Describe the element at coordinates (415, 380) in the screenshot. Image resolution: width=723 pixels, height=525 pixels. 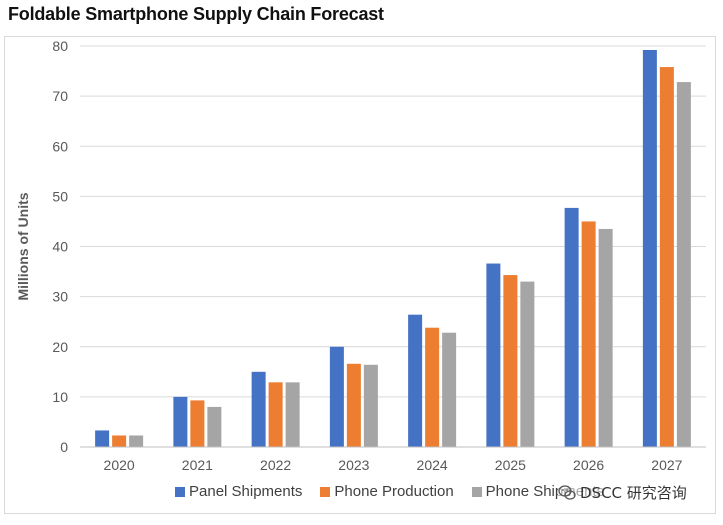
I see `bar-panel-shipments-2024` at that location.